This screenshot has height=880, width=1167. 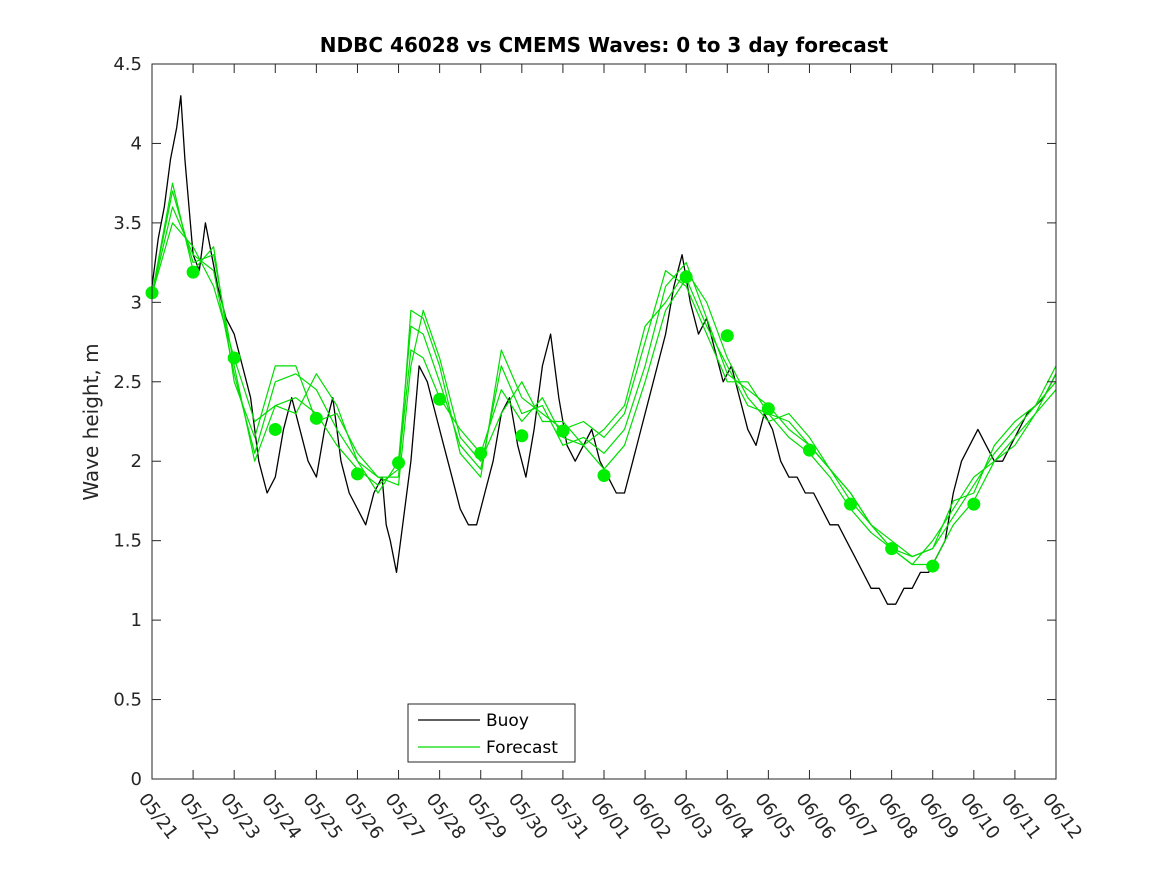 I want to click on y-tick-label: 2, so click(x=136, y=461).